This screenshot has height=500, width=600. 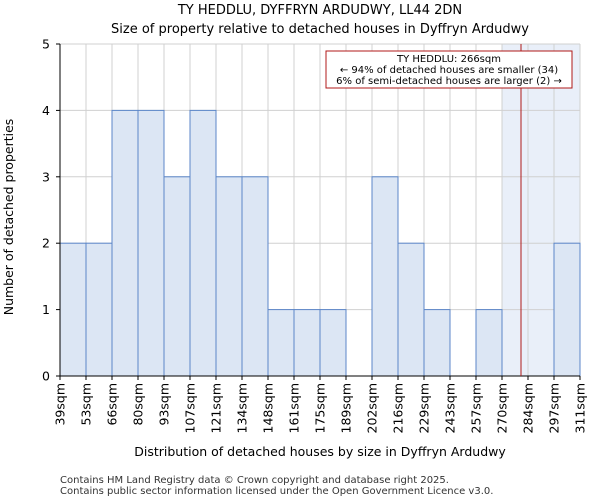 What do you see at coordinates (398, 408) in the screenshot?
I see `x-tick-label: 216sqm` at bounding box center [398, 408].